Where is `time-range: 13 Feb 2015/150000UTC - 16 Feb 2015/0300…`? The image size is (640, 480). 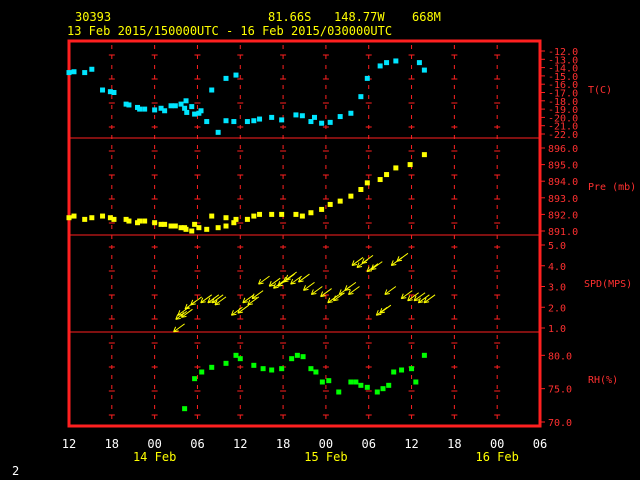 time-range: 13 Feb 2015/150000UTC - 16 Feb 2015/0300… is located at coordinates (229, 31).